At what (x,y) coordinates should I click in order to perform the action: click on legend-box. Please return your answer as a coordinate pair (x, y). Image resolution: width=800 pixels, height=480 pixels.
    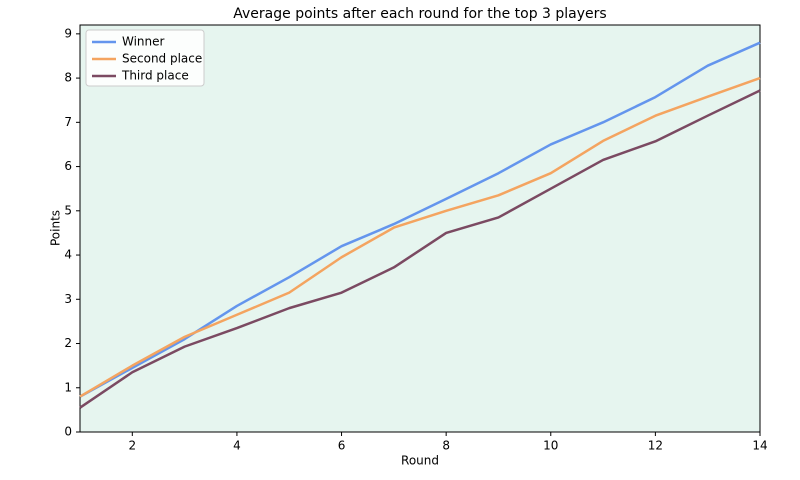
    Looking at the image, I should click on (145, 58).